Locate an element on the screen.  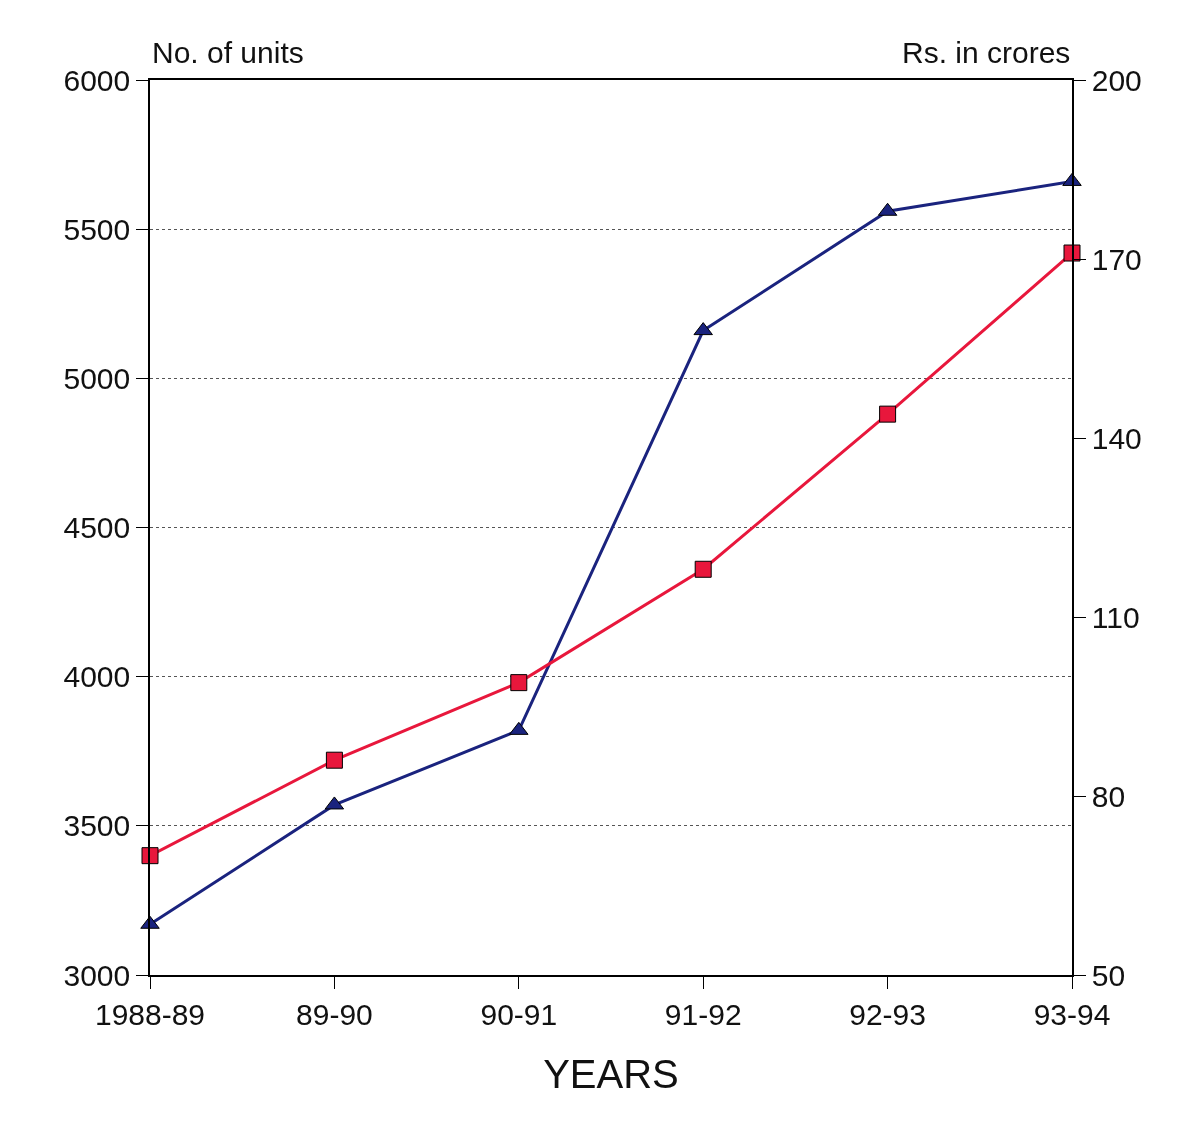
y2-axis-title: Rs. in crores is located at coordinates (986, 52).